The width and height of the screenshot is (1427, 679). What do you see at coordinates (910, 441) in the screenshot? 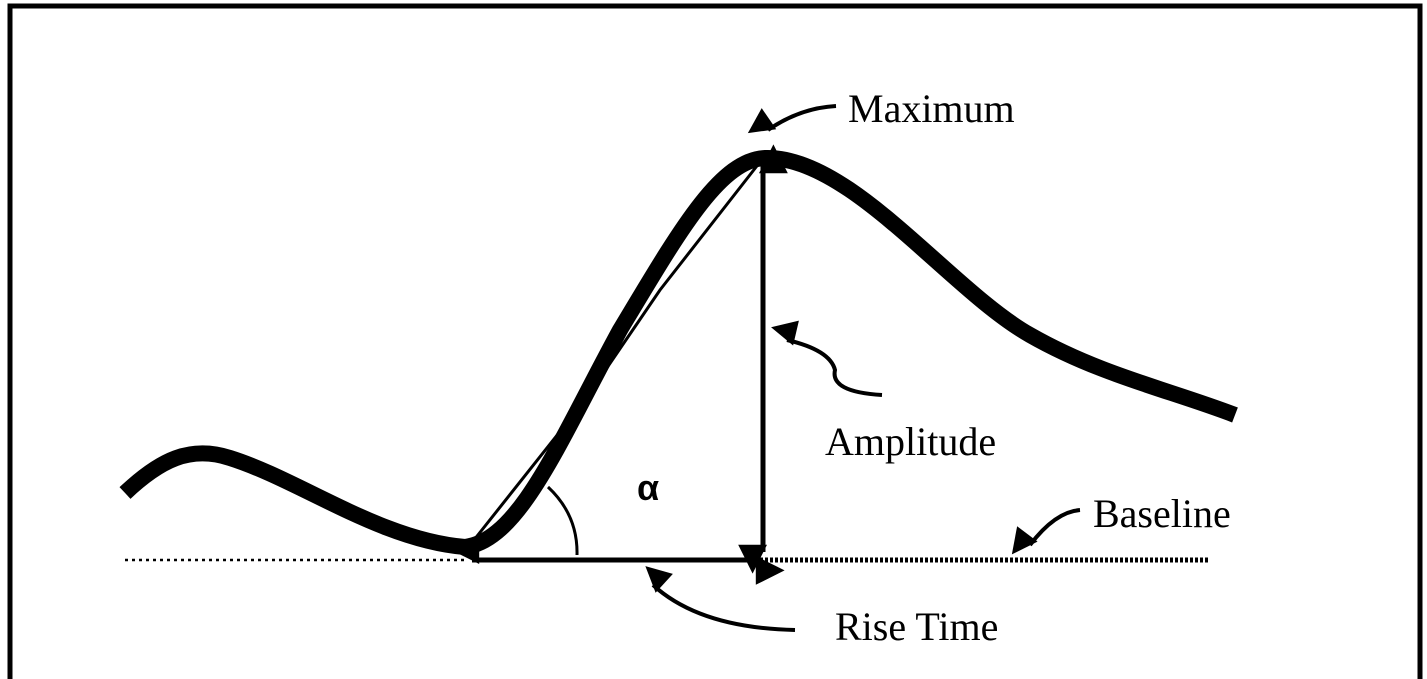
I see `amplitude-label: Amplitude` at bounding box center [910, 441].